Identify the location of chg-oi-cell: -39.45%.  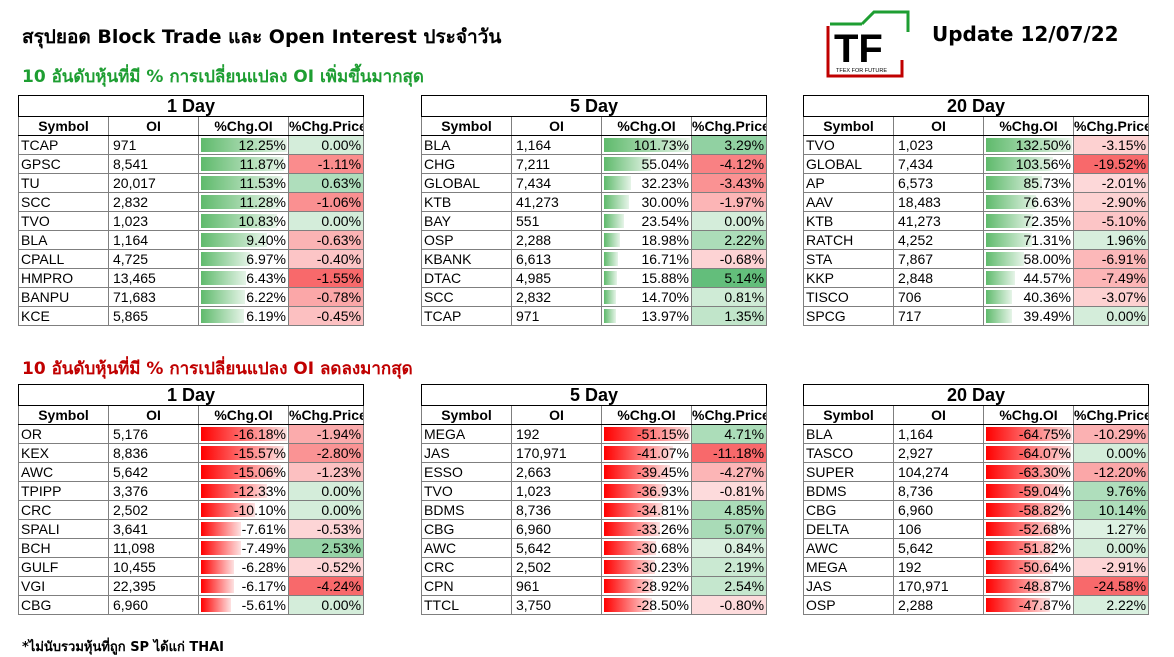
(646, 472).